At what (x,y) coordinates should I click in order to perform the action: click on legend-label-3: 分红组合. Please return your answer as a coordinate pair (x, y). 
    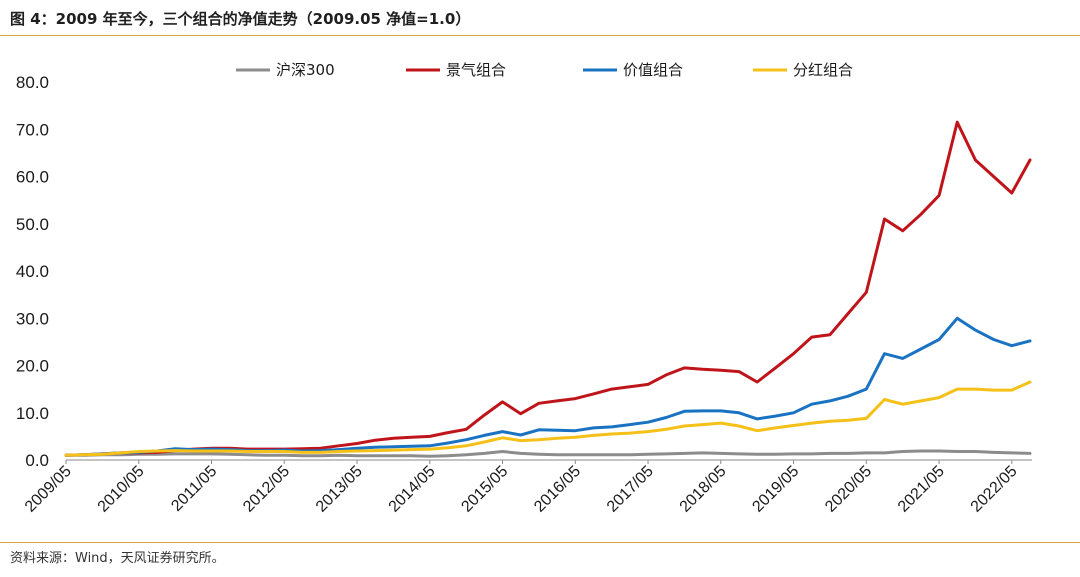
    Looking at the image, I should click on (823, 70).